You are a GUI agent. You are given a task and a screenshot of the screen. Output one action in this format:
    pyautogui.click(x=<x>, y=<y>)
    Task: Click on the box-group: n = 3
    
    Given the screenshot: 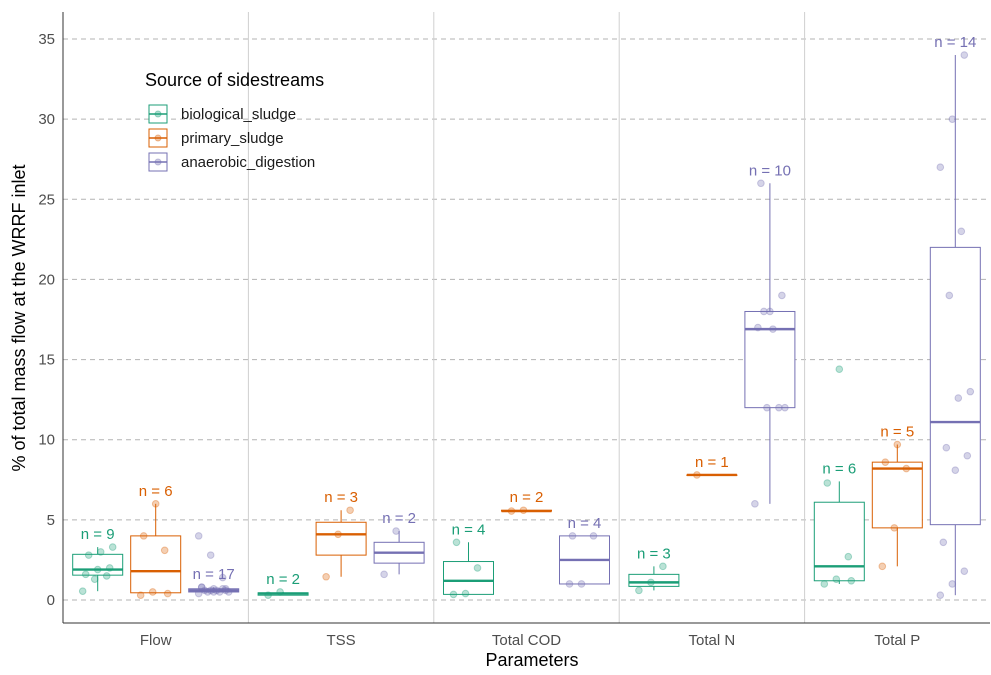 What is the action you would take?
    pyautogui.click(x=341, y=535)
    